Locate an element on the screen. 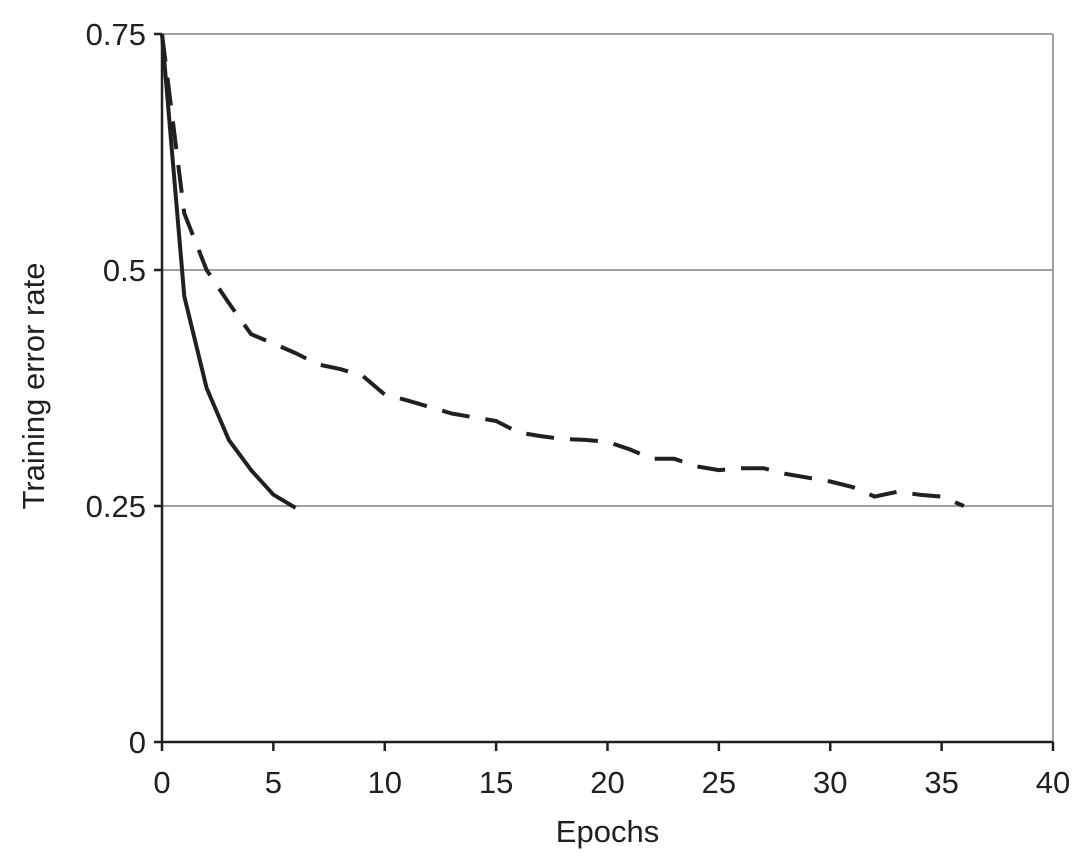 Image resolution: width=1082 pixels, height=863 pixels. x-tick-label: 0 is located at coordinates (161, 782).